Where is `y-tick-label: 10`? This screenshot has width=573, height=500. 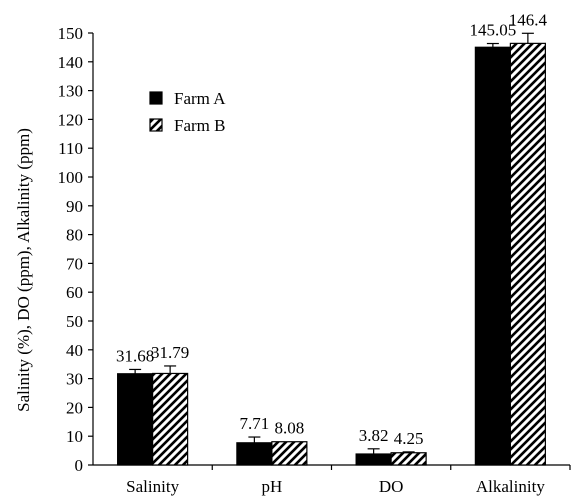
y-tick-label: 10 is located at coordinates (74, 436).